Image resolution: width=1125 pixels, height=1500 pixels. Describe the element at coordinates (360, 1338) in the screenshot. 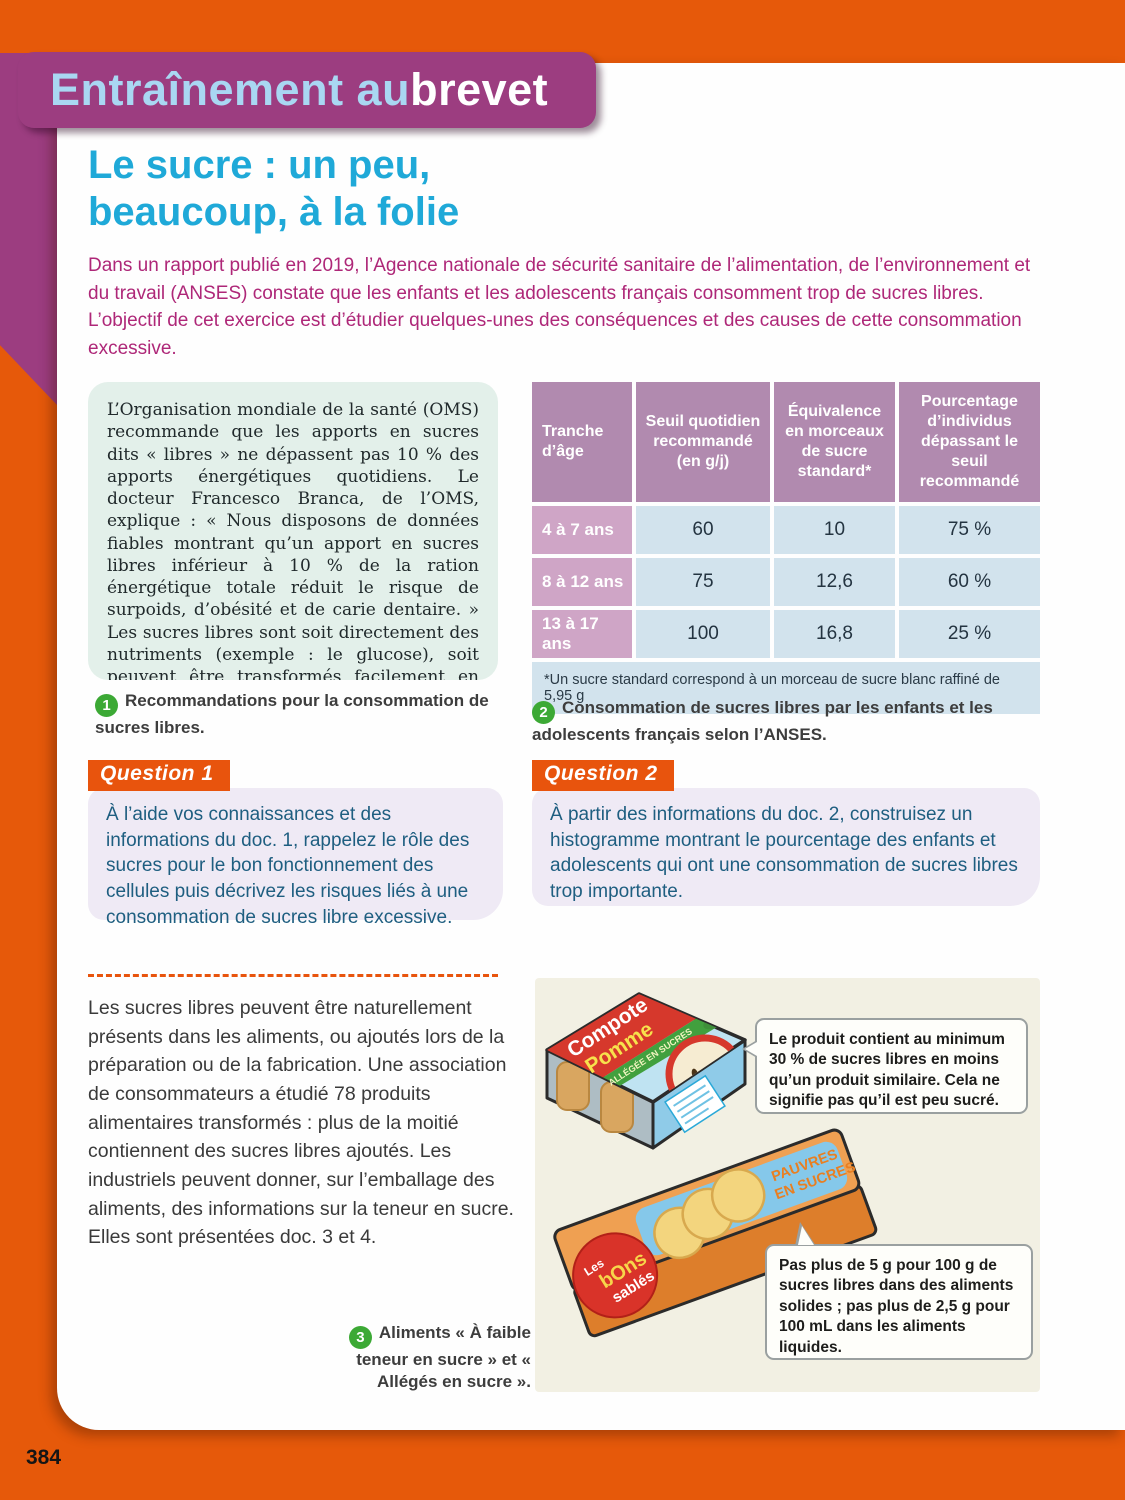

I see `doc3-number-badge: 3` at that location.